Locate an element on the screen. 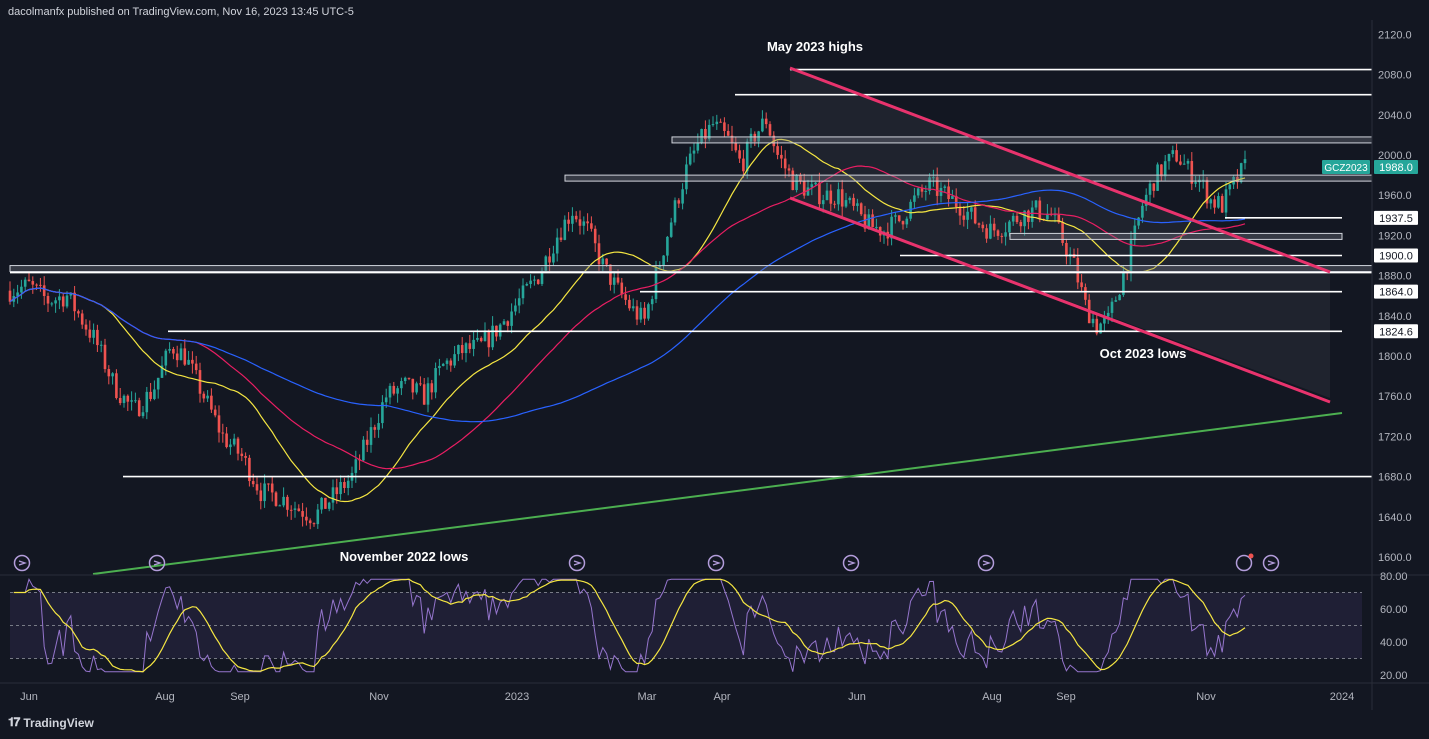 This screenshot has height=739, width=1429. price-tick-label: 1800.0 is located at coordinates (1395, 357).